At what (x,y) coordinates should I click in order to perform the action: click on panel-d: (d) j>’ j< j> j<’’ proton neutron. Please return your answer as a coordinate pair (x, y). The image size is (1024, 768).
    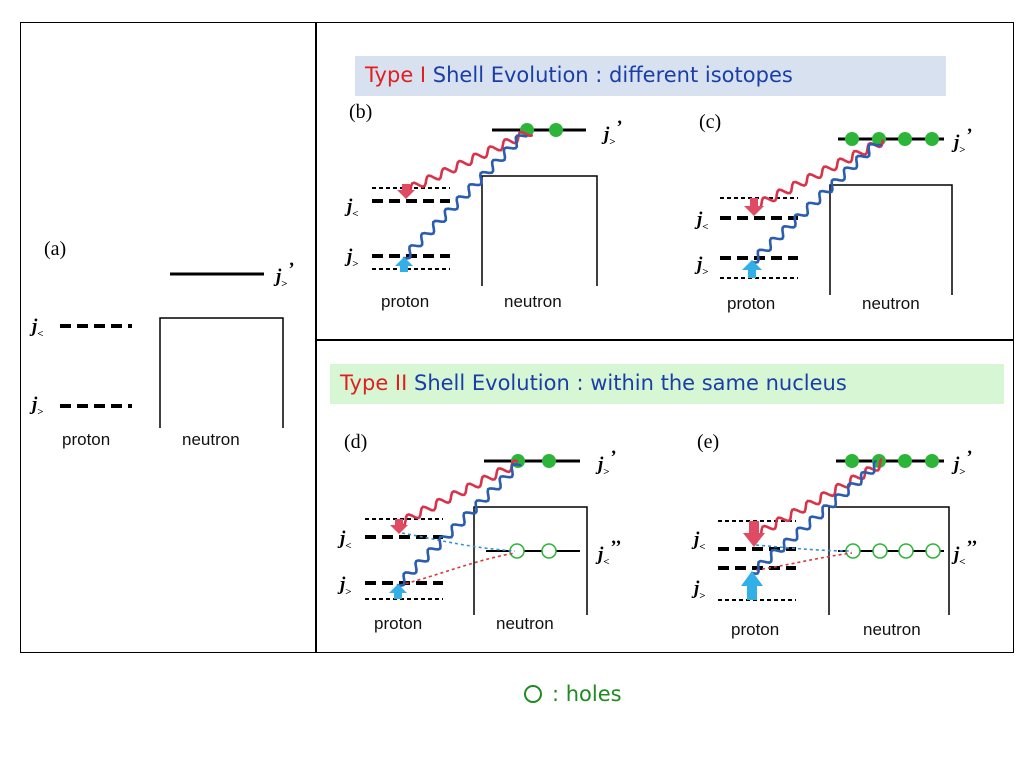
    Looking at the image, I should click on (479, 532).